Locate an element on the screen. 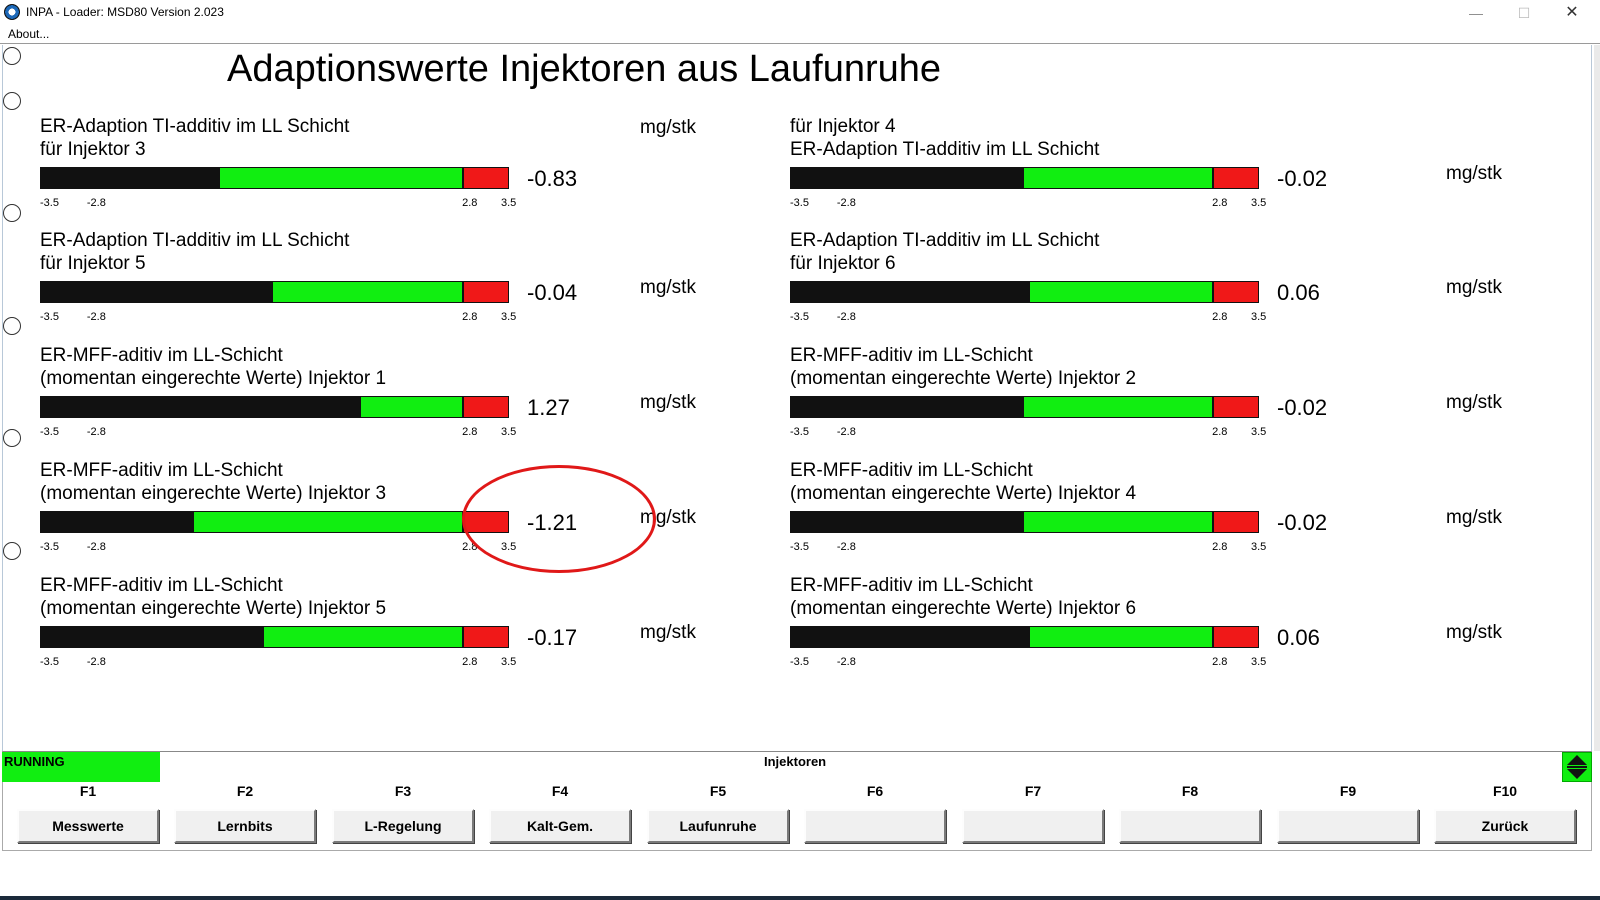 The image size is (1600, 900). f9-button is located at coordinates (1348, 826).